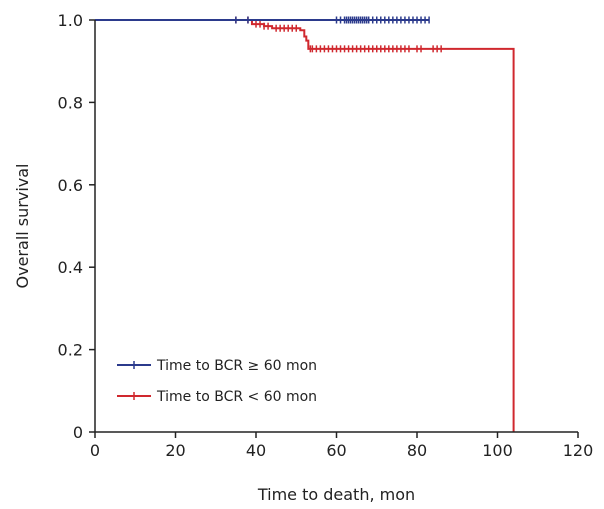  I want to click on y-tick-label: 1.0, so click(70, 20).